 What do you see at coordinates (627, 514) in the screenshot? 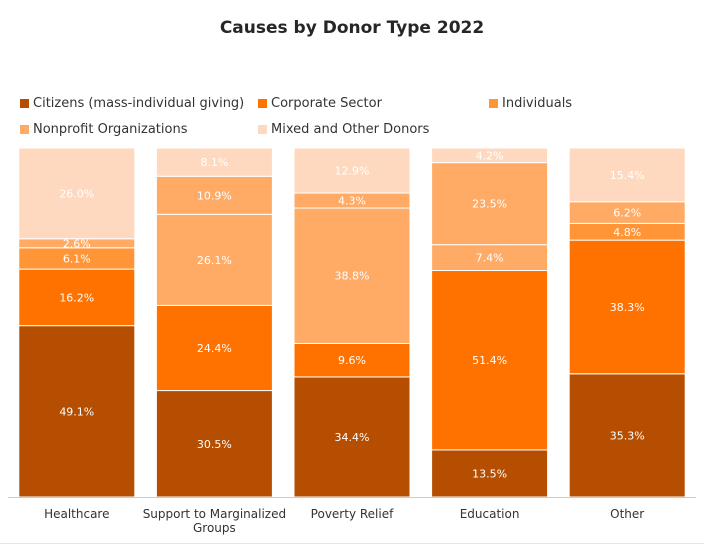
I see `x-tick-label: Other` at bounding box center [627, 514].